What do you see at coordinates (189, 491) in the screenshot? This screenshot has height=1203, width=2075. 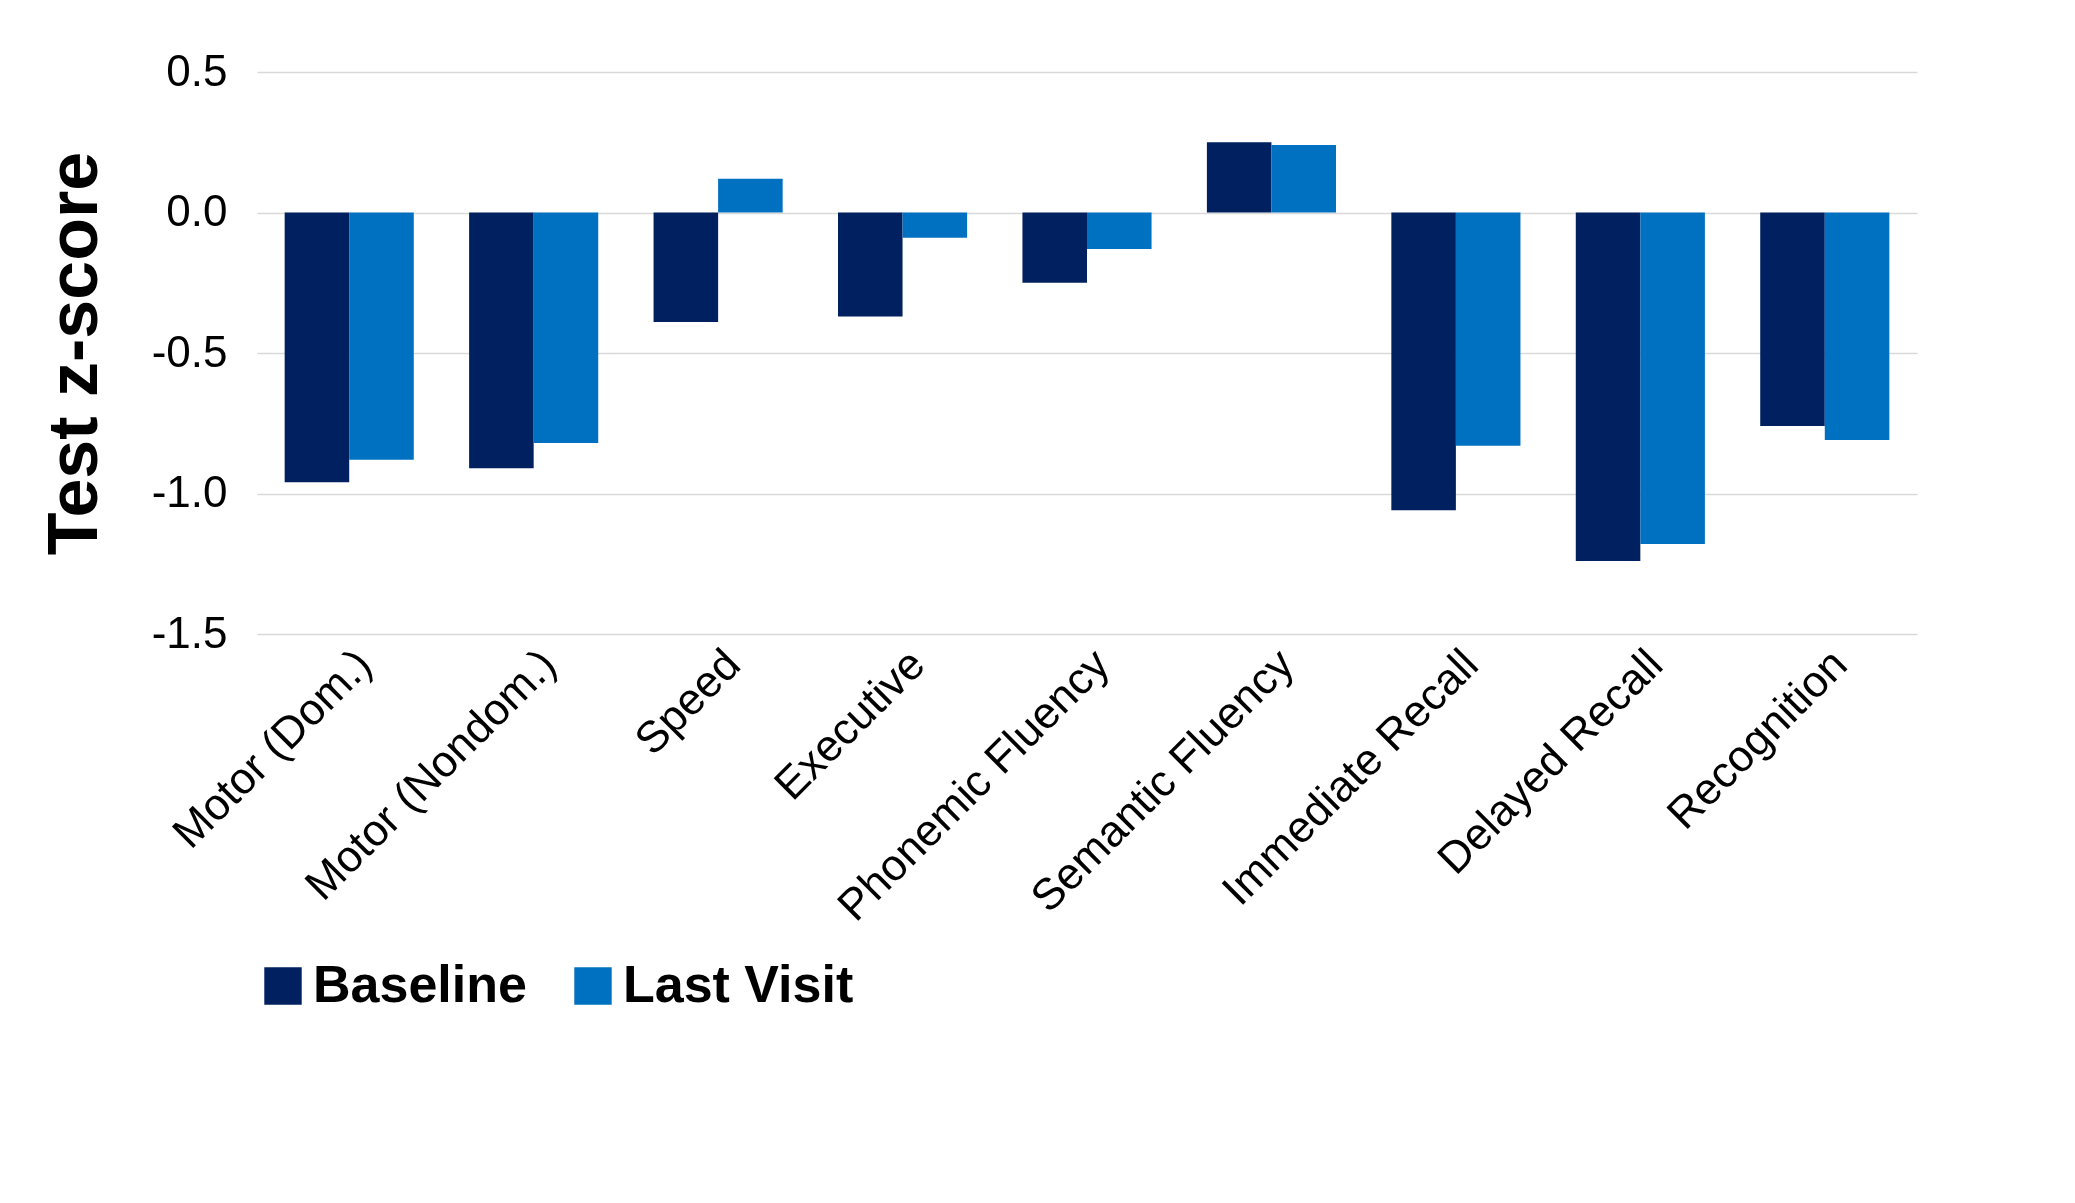 I see `y-tick-label: -1.0` at bounding box center [189, 491].